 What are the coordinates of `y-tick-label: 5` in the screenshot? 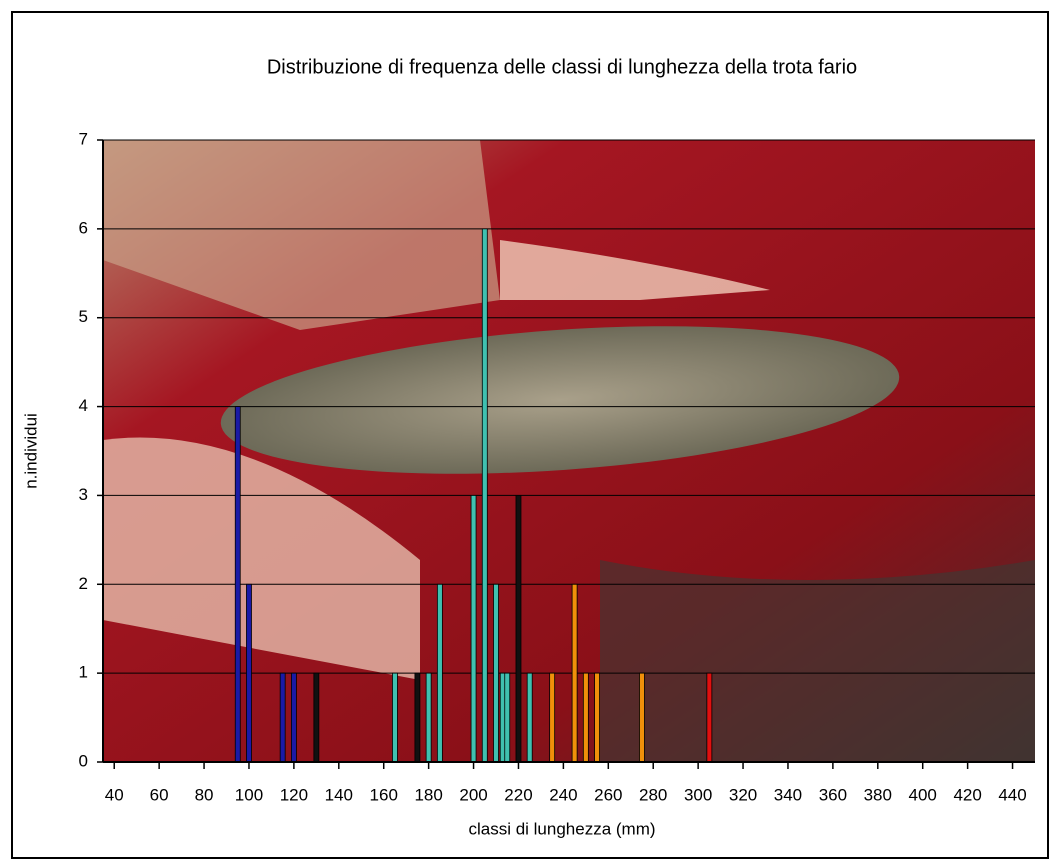 It's located at (83, 316).